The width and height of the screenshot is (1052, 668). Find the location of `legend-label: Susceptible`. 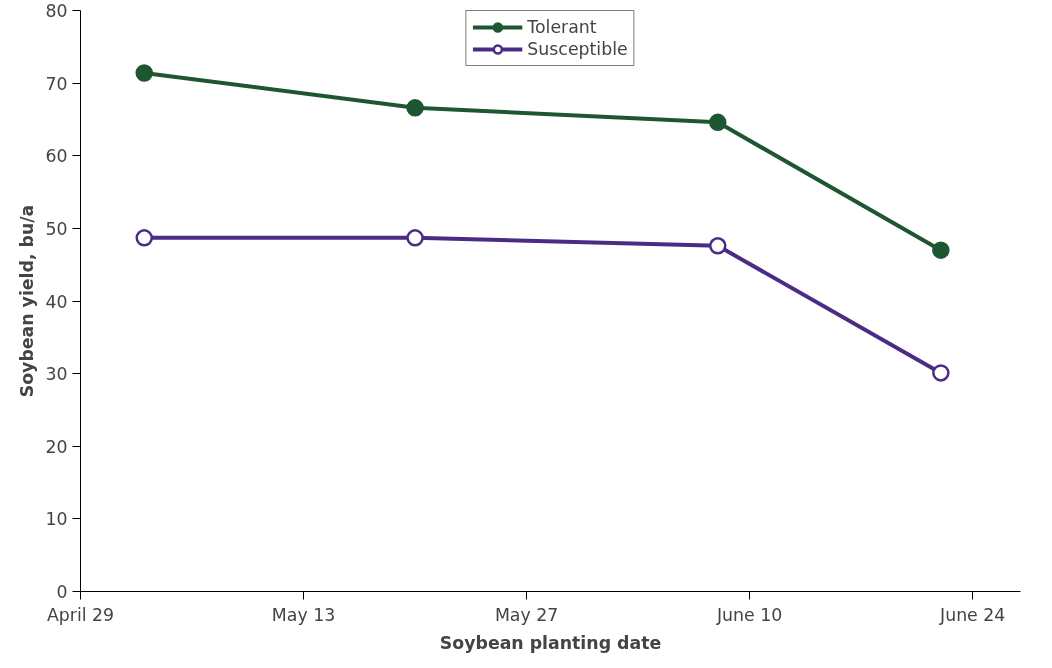

legend-label: Susceptible is located at coordinates (577, 49).